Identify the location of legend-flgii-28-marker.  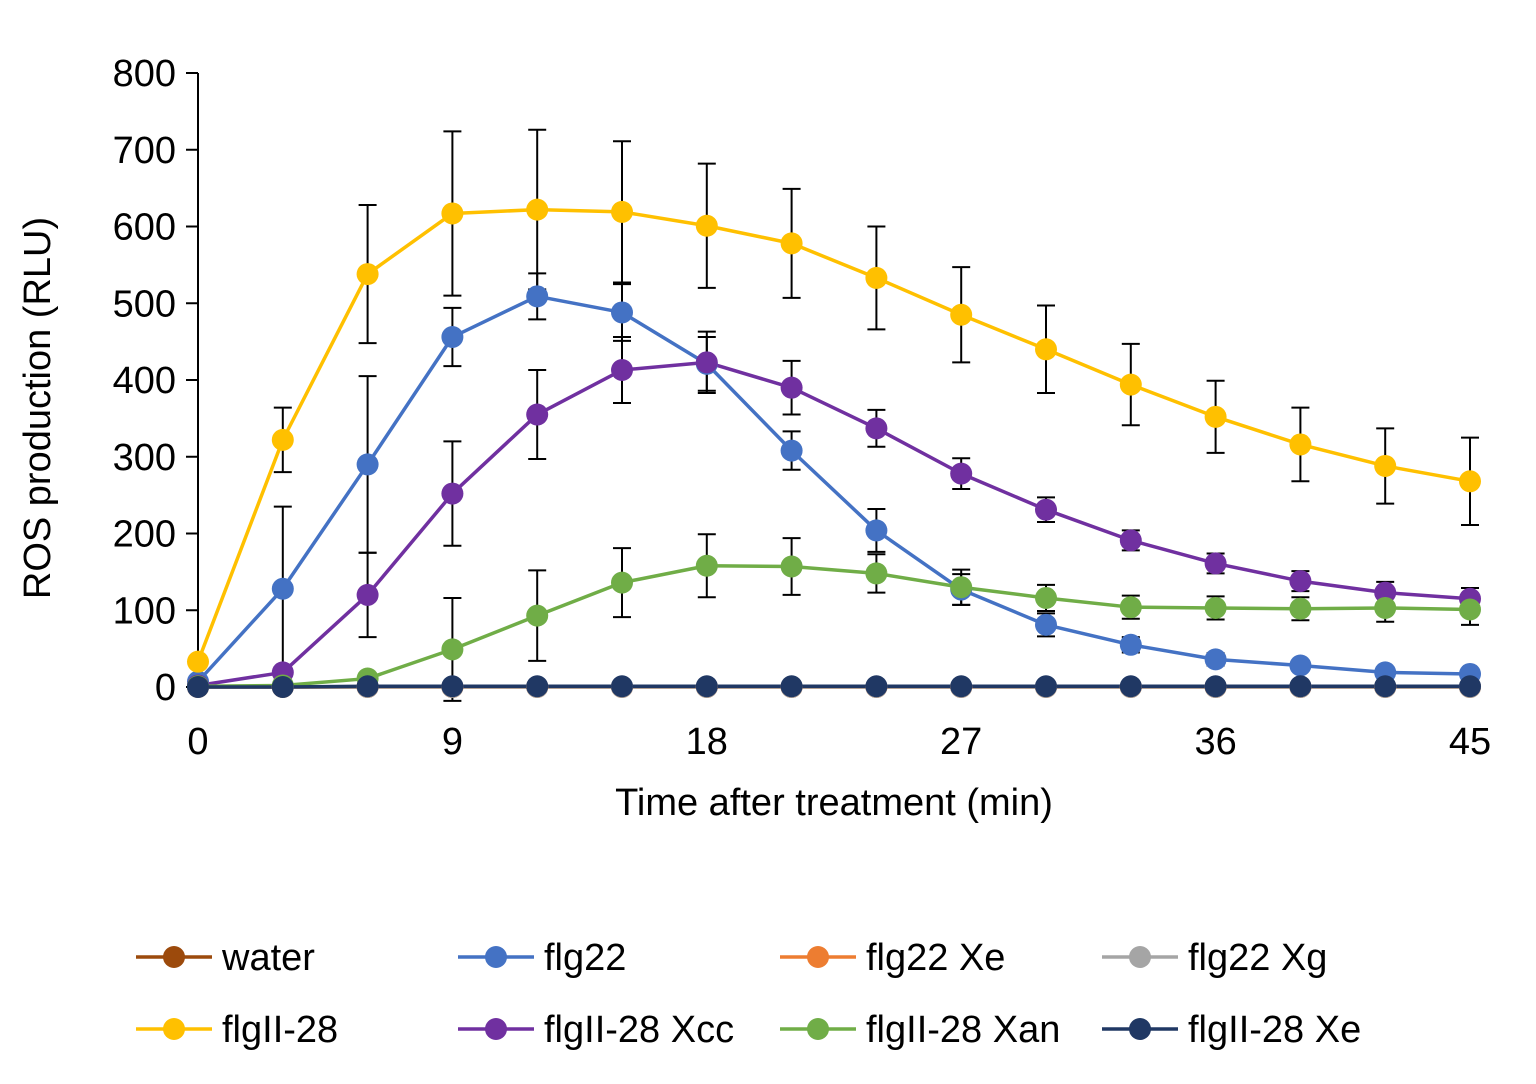
(174, 1029).